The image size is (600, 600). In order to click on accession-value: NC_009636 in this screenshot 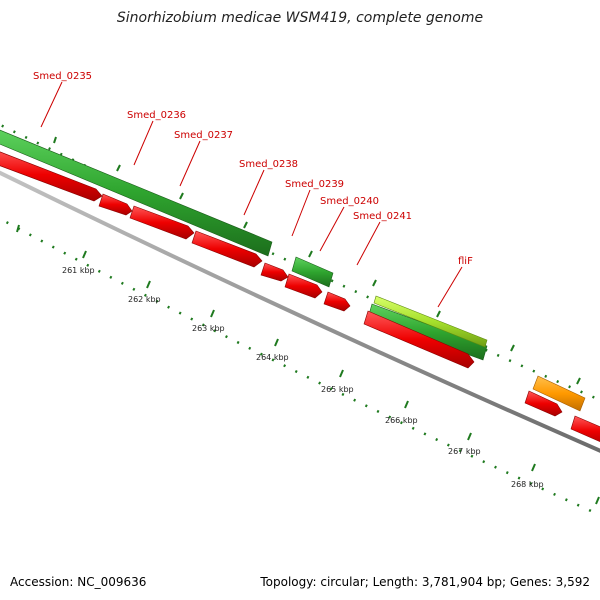, I will do `click(112, 582)`.